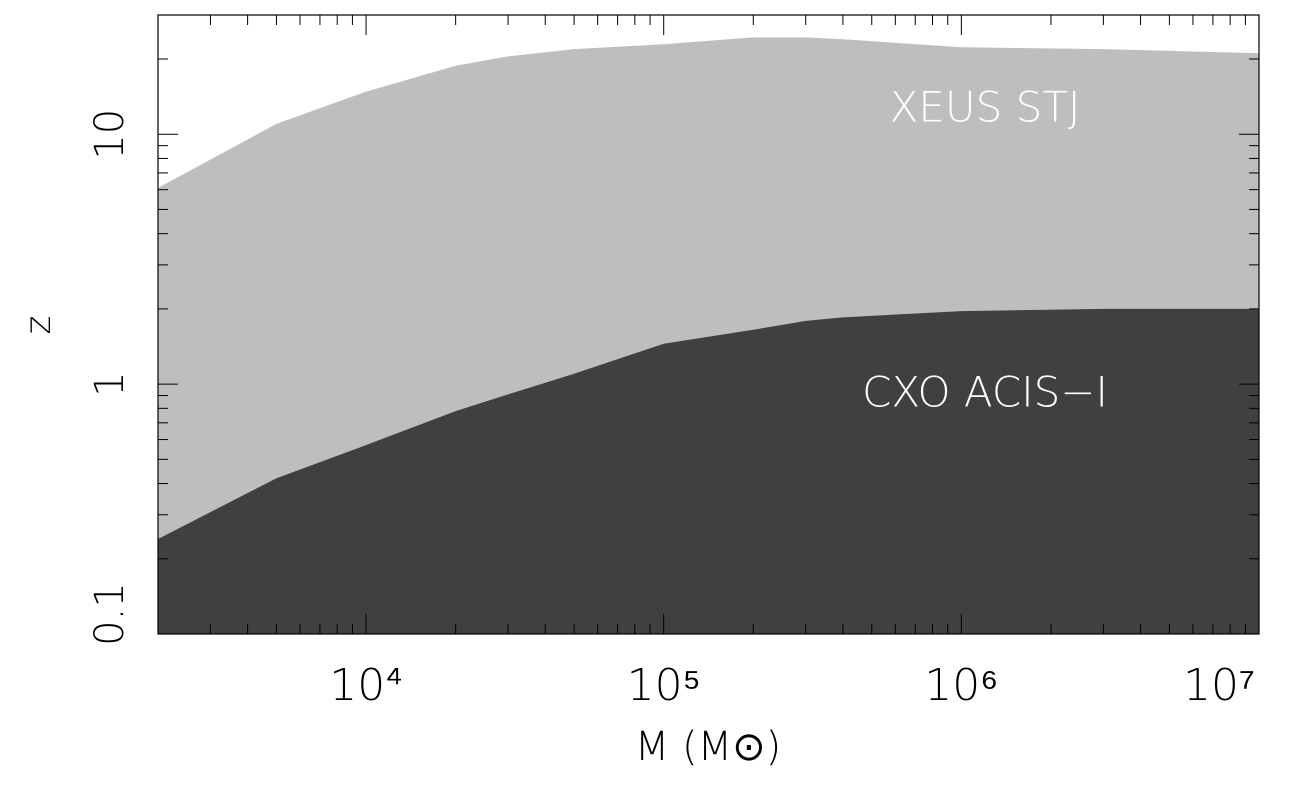  I want to click on x-tick-label: 10⁷, so click(1219, 685).